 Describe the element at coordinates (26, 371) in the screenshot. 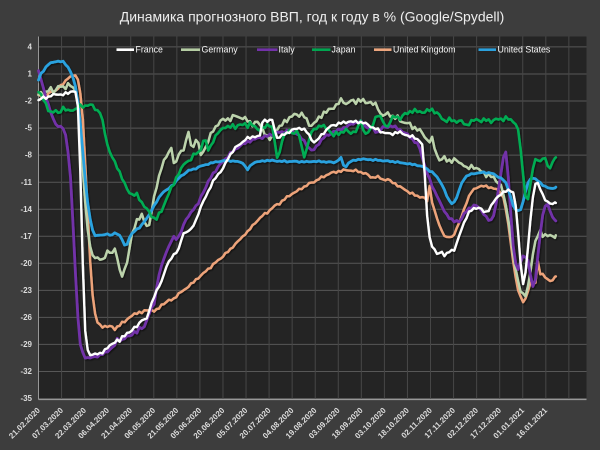

I see `svg-text: -32` at that location.